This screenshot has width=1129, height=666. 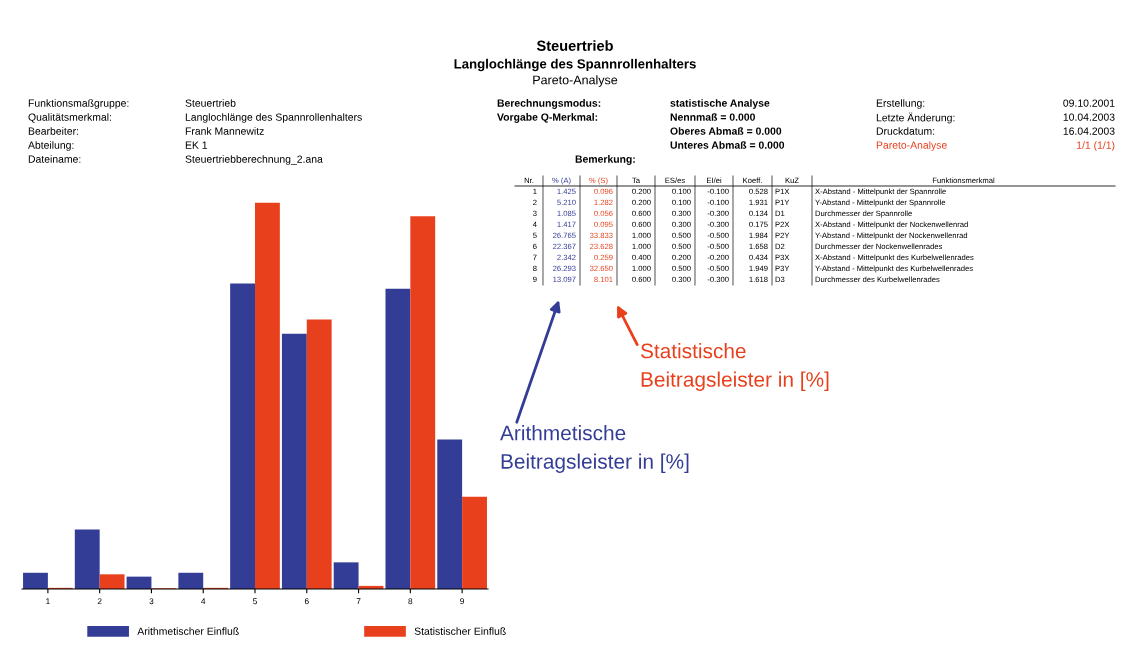 I want to click on x-tick-label: 1, so click(x=48, y=601).